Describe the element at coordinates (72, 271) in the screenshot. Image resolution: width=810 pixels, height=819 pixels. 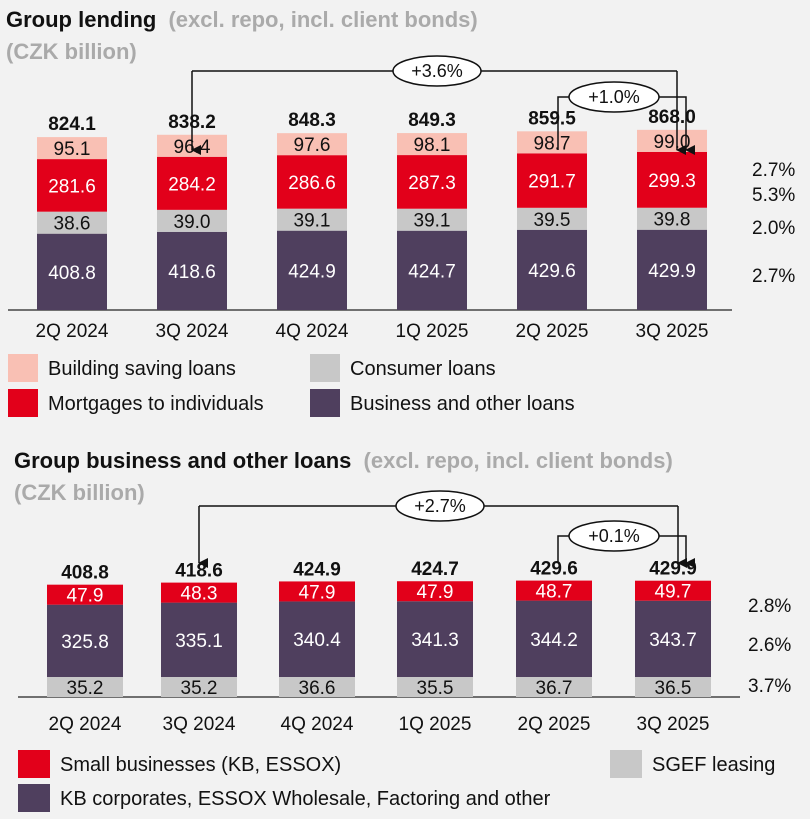
I see `chart1-bar-business-and-other-loans-2q-2024` at that location.